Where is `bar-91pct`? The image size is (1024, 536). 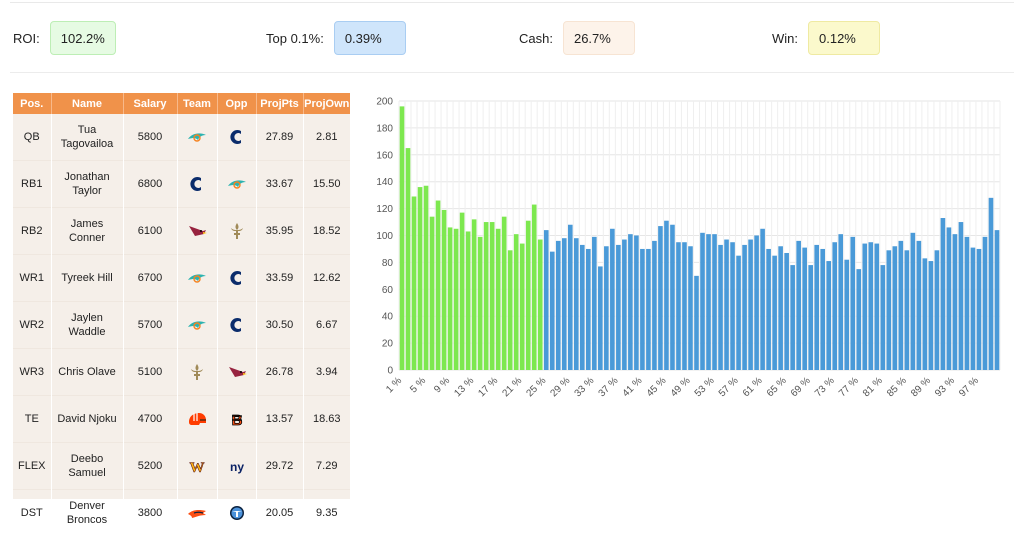
bar-91pct is located at coordinates (943, 294).